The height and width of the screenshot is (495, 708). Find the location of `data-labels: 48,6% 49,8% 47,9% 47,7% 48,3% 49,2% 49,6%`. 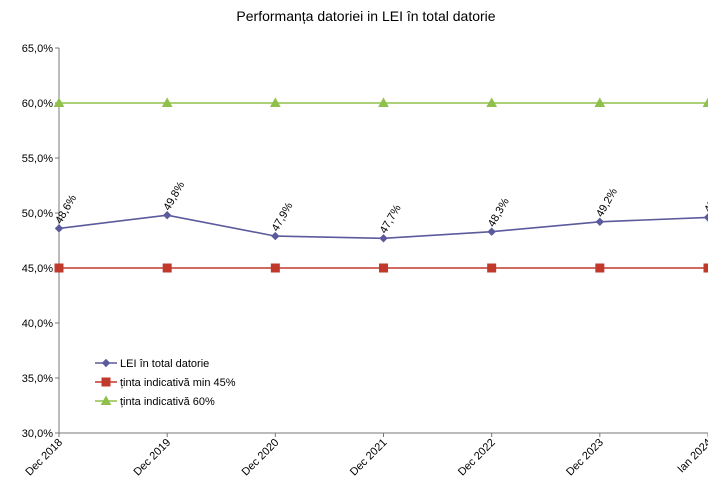

data-labels: 48,6% 49,8% 47,9% 47,7% 48,3% 49,2% 49,6% is located at coordinates (380, 207).